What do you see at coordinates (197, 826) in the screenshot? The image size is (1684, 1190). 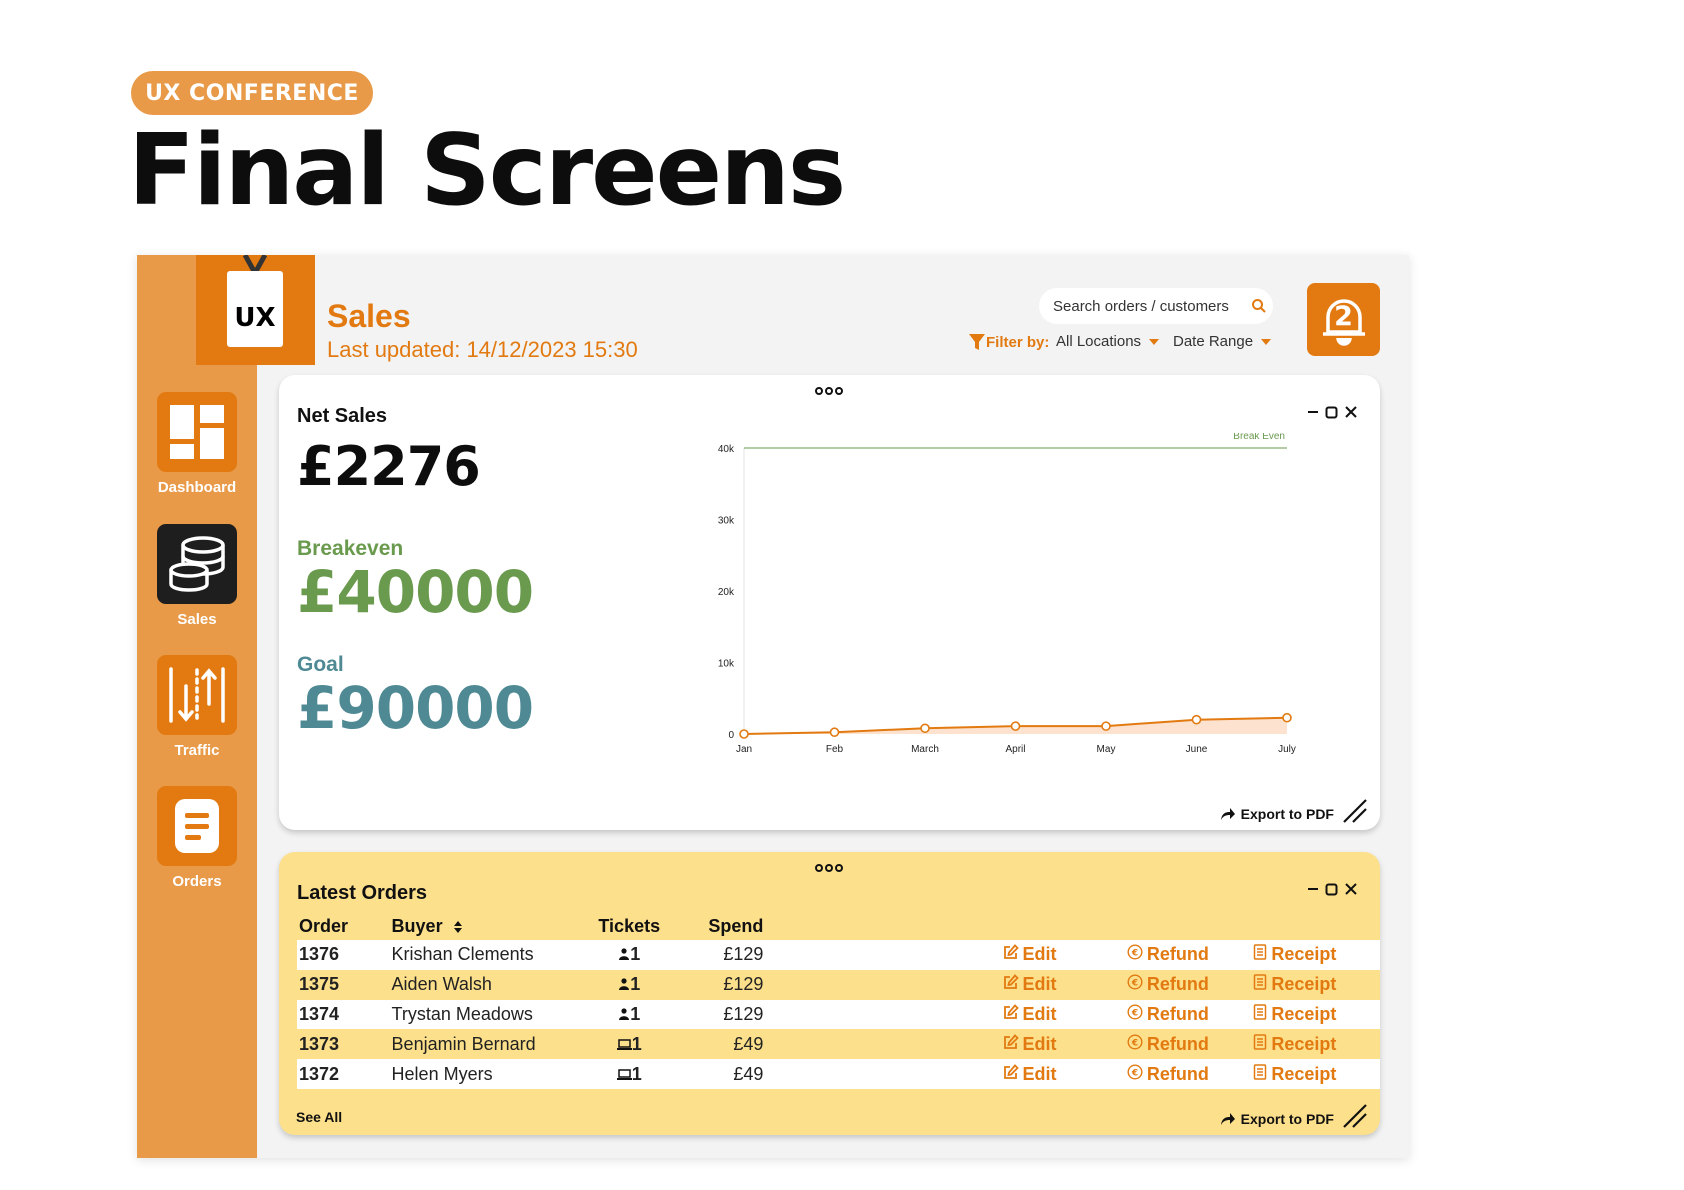 I see `orders-icon` at bounding box center [197, 826].